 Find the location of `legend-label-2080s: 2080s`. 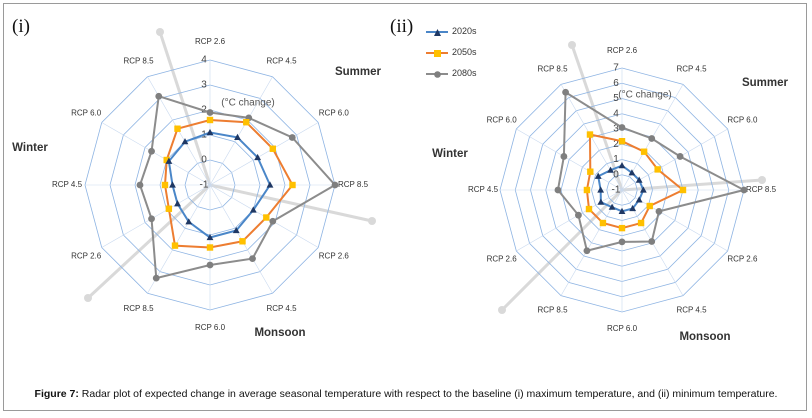

legend-label-2080s: 2080s is located at coordinates (464, 73).